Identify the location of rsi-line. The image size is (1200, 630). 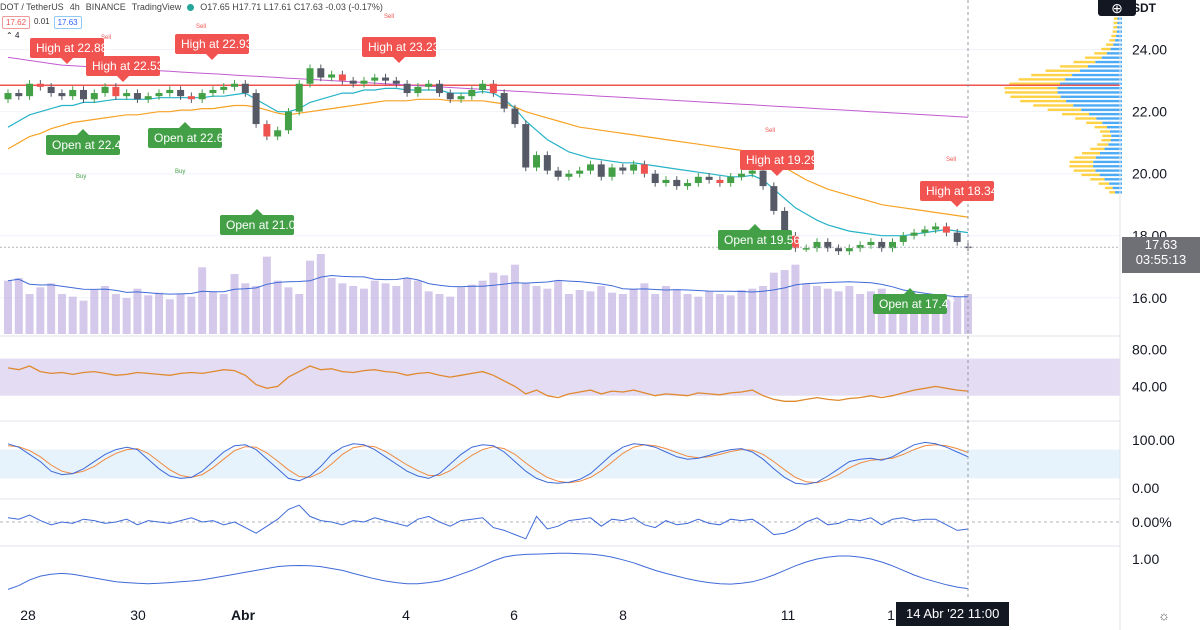
(488, 383).